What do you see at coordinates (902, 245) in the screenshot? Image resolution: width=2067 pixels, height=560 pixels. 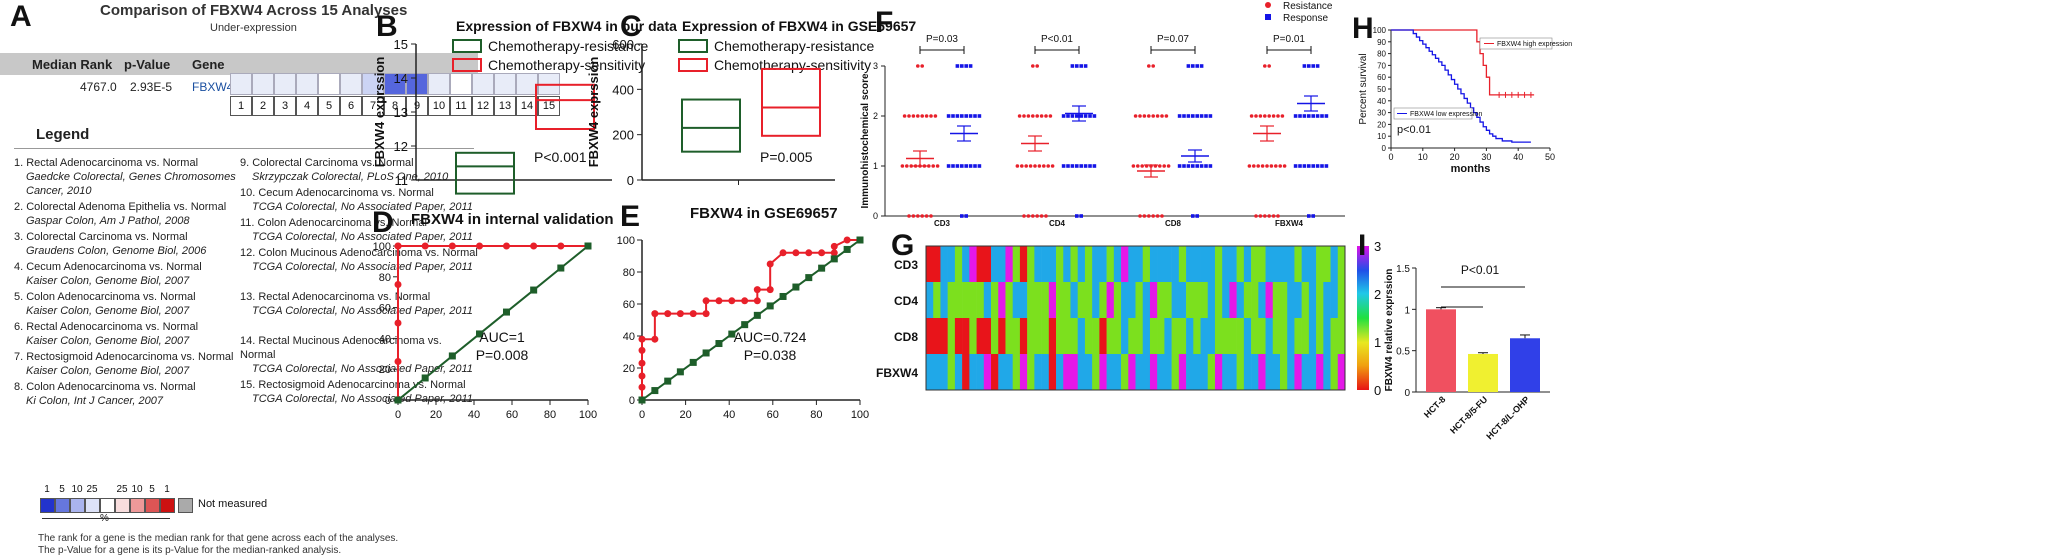 I see `panel-letter-g: G` at bounding box center [902, 245].